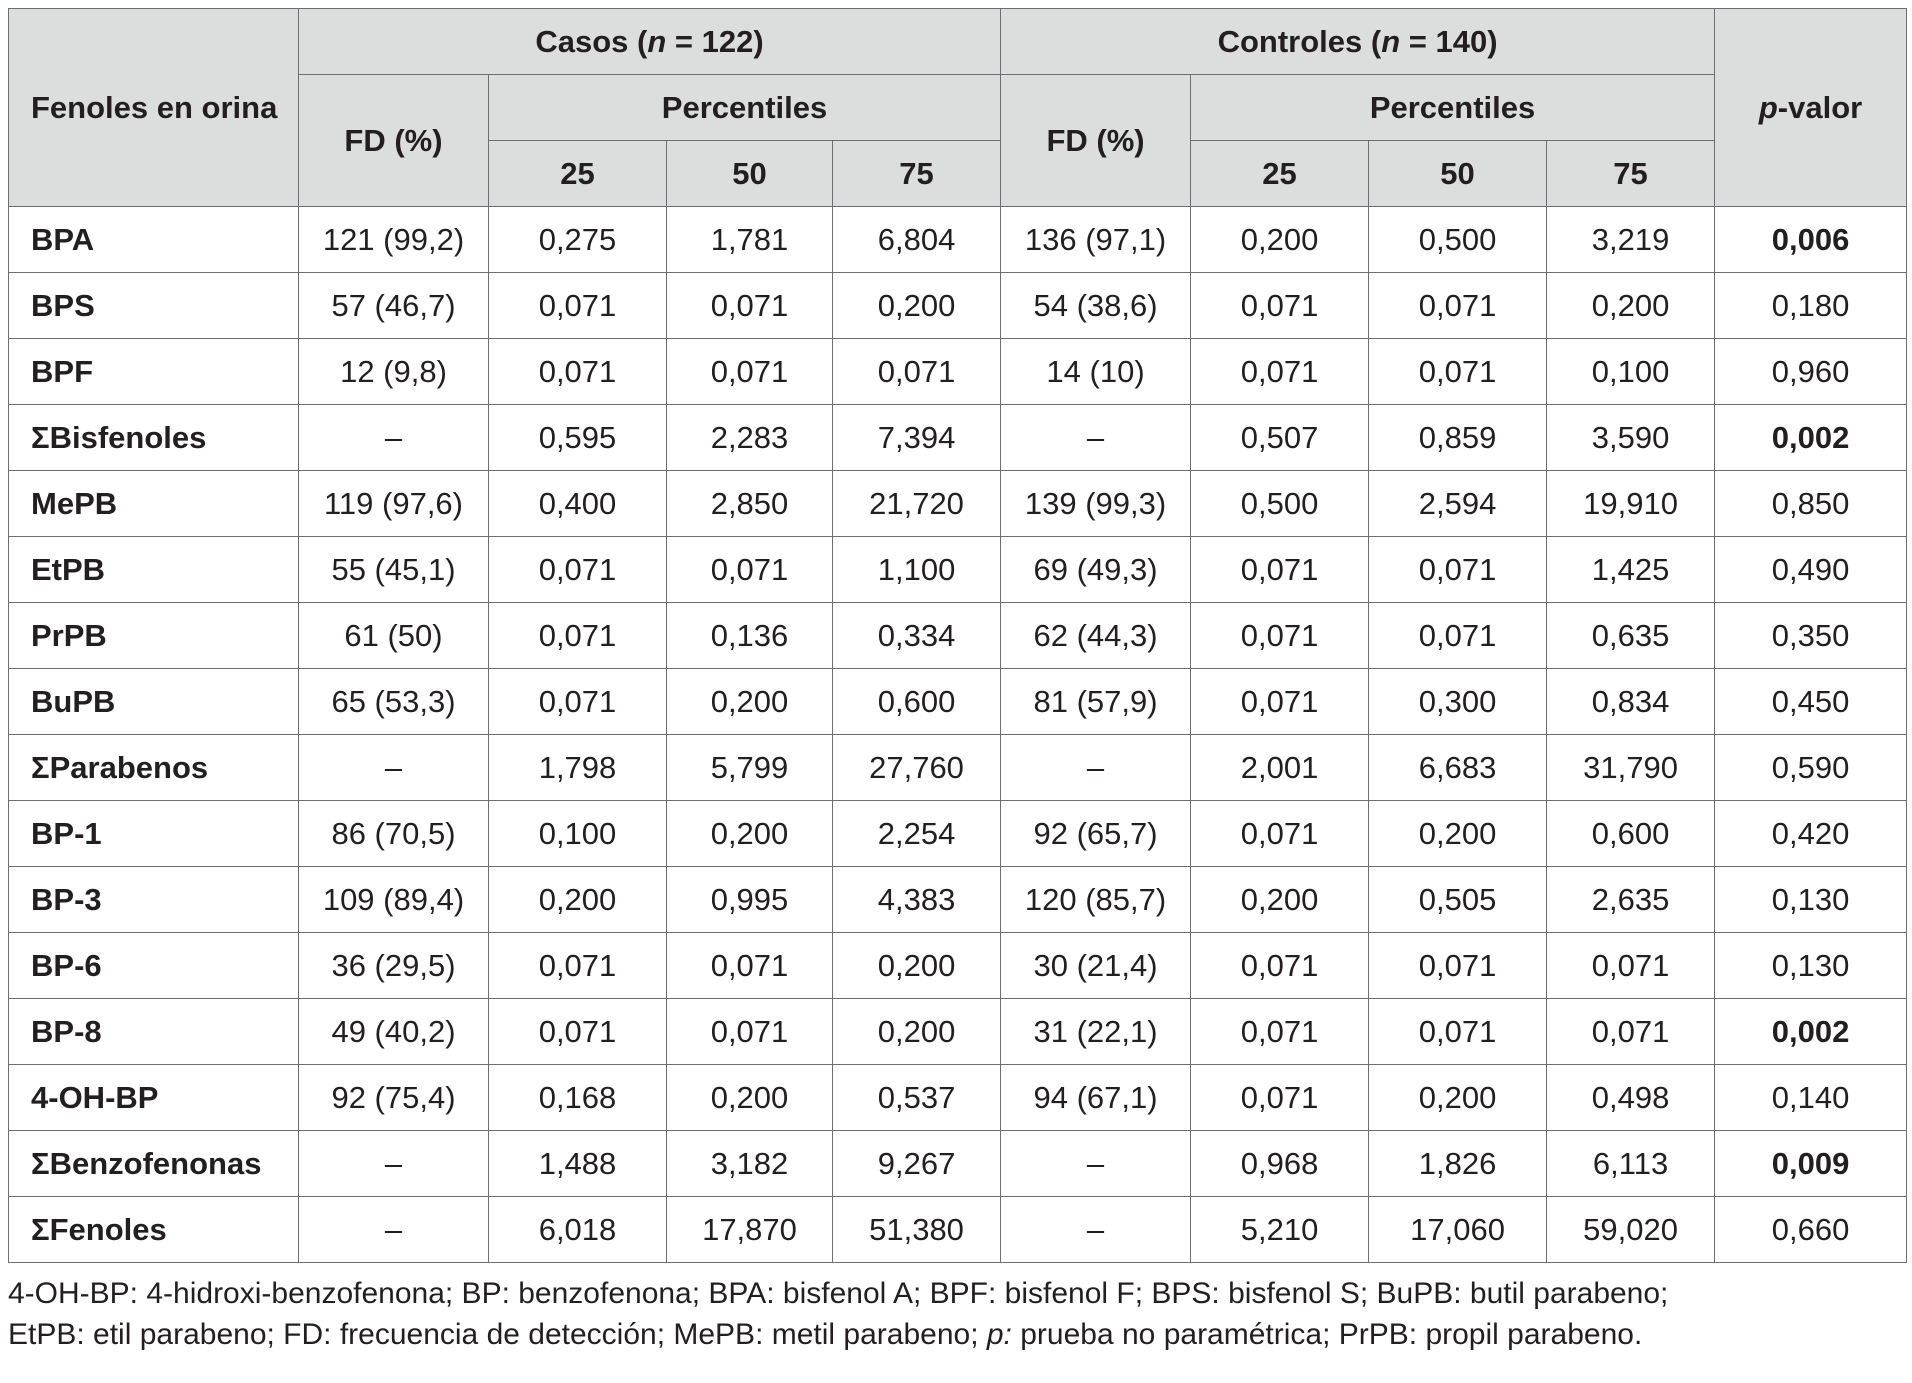 The image size is (1912, 1383). What do you see at coordinates (577, 437) in the screenshot?
I see `casos-p25-cell: 0,595` at bounding box center [577, 437].